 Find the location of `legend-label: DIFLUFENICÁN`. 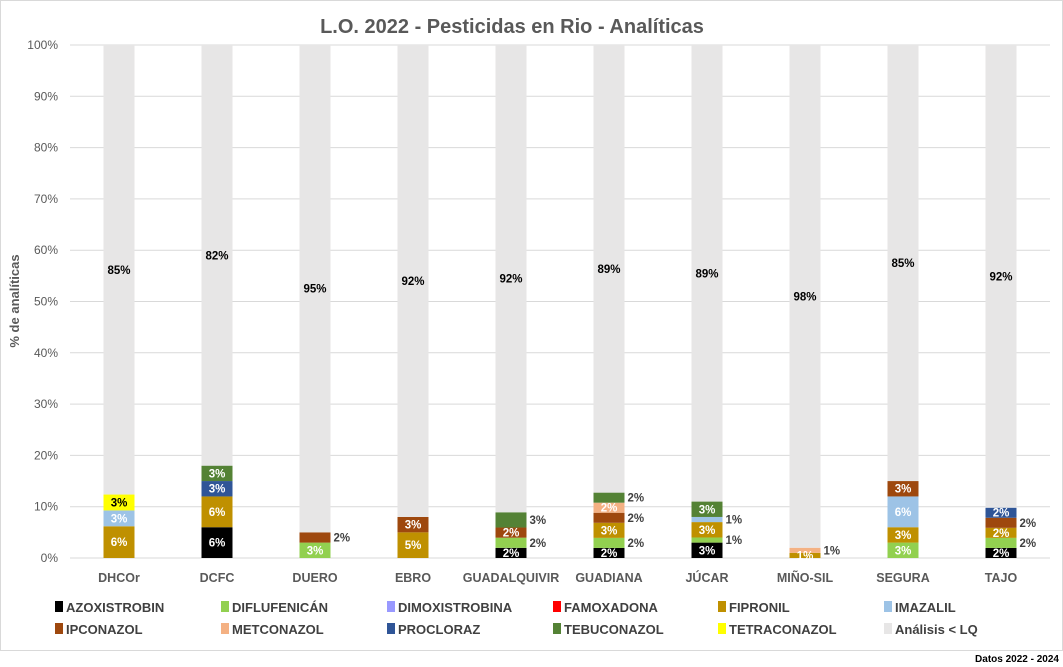

legend-label: DIFLUFENICÁN is located at coordinates (280, 607).